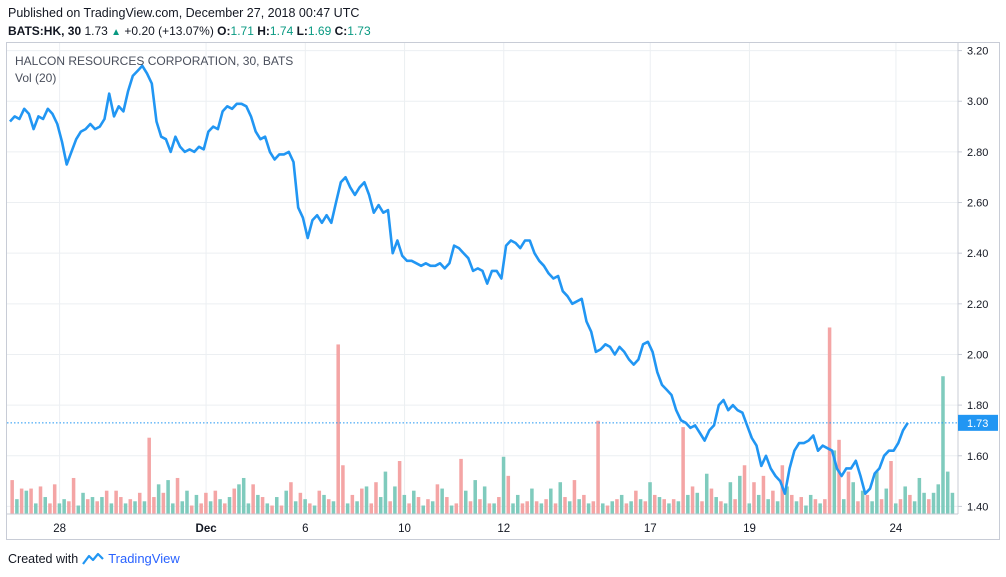  Describe the element at coordinates (977, 153) in the screenshot. I see `y-tick-label: 2.80` at that location.